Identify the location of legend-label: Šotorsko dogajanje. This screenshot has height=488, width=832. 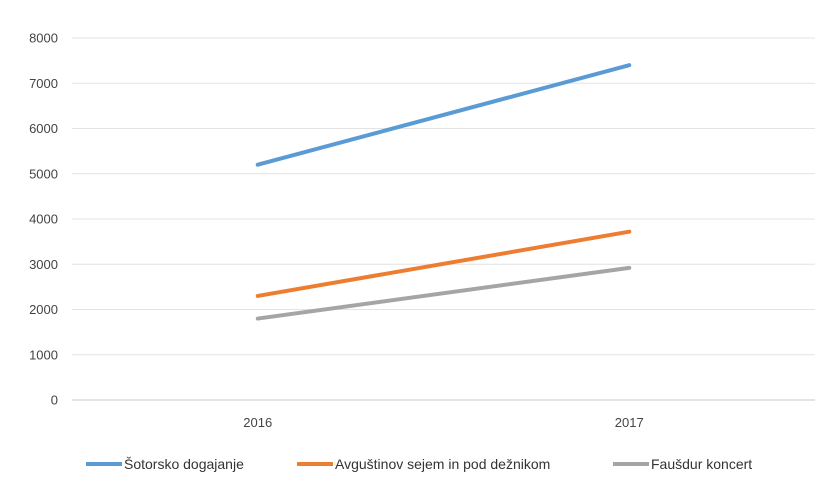
(184, 464).